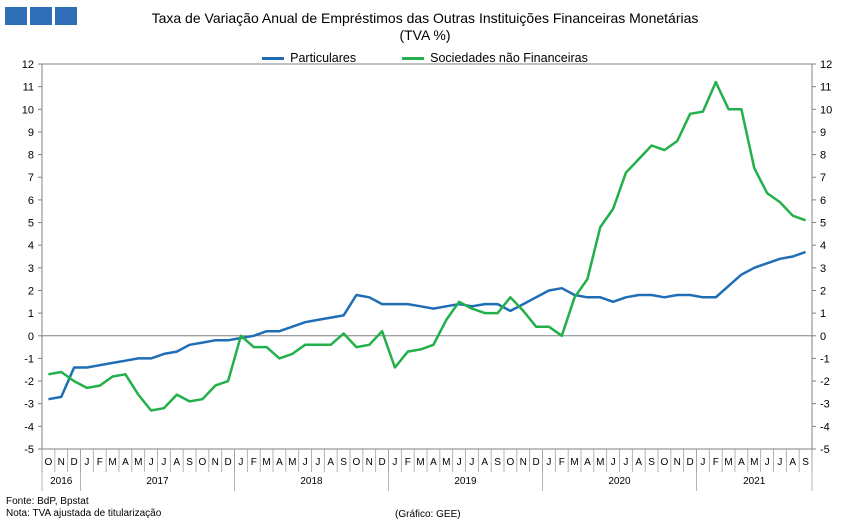 This screenshot has height=527, width=850. Describe the element at coordinates (619, 481) in the screenshot. I see `year-label: 2020` at that location.